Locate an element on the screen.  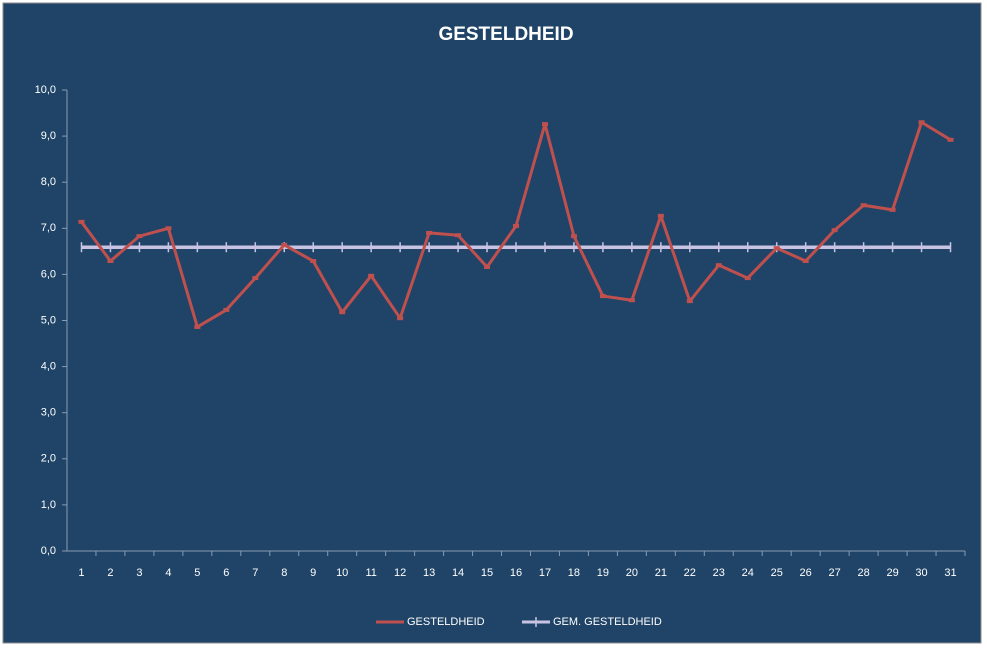
x-tick-label: 22 is located at coordinates (690, 573).